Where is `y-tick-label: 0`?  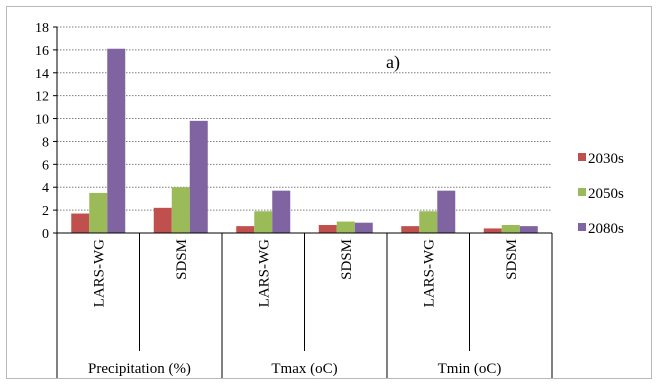
y-tick-label: 0 is located at coordinates (45, 234).